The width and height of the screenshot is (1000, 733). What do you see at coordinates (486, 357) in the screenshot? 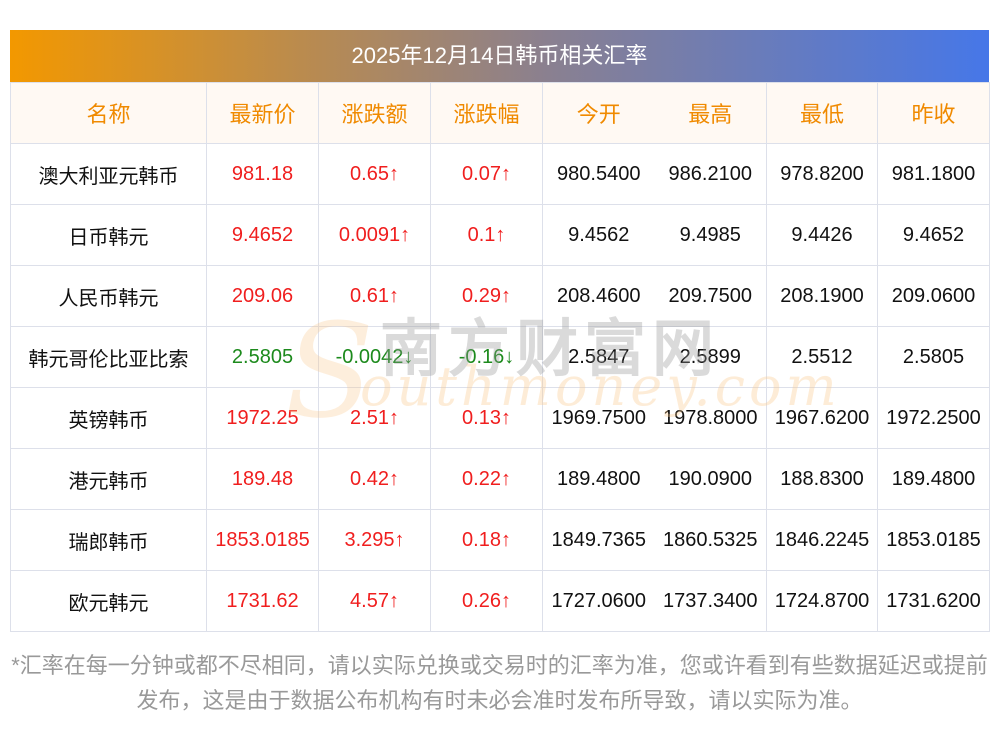
I see `cell-pct: -0.16↓` at bounding box center [486, 357].